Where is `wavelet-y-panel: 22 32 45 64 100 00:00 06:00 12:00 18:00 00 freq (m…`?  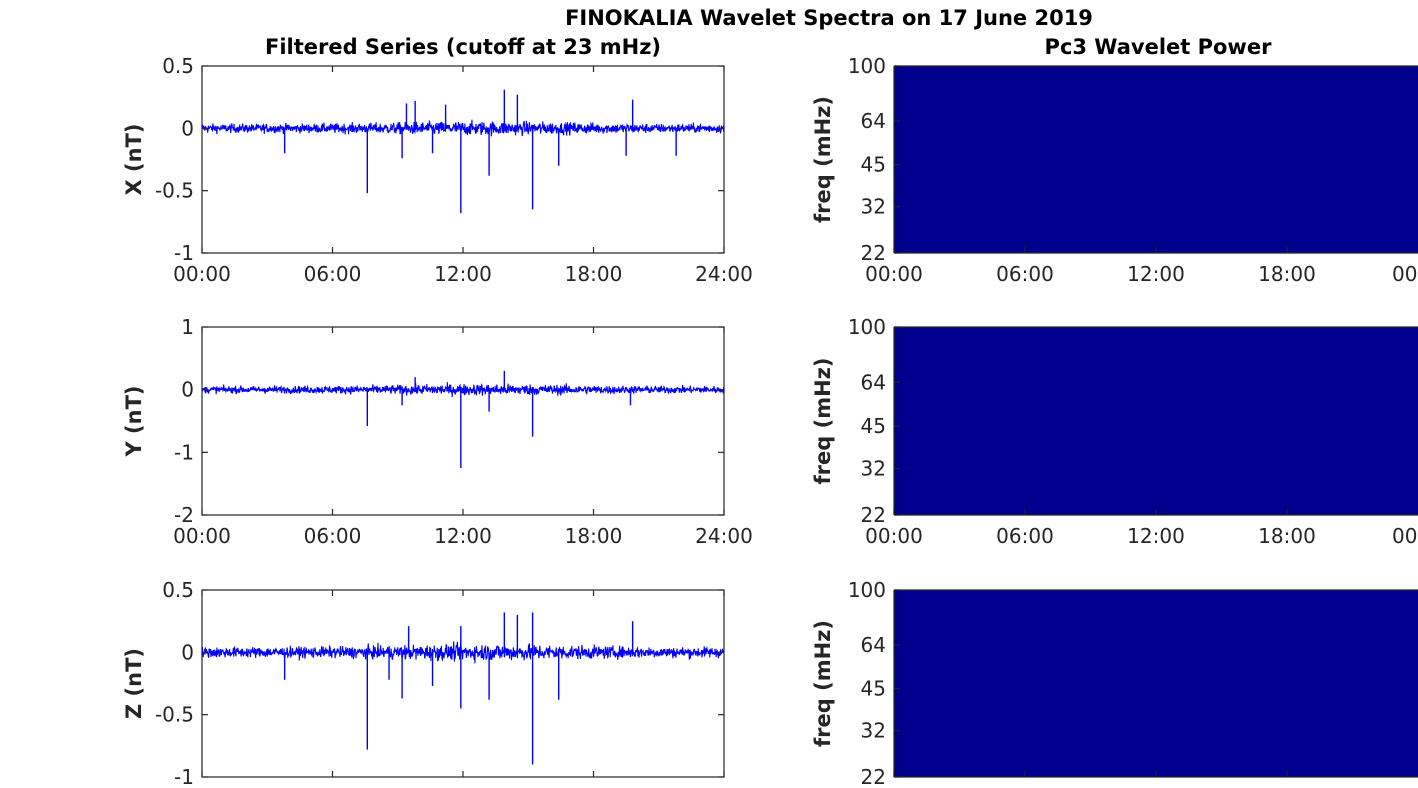
wavelet-y-panel: 22 32 45 64 100 00:00 06:00 12:00 18:00 00 freq (m… is located at coordinates (1114, 431).